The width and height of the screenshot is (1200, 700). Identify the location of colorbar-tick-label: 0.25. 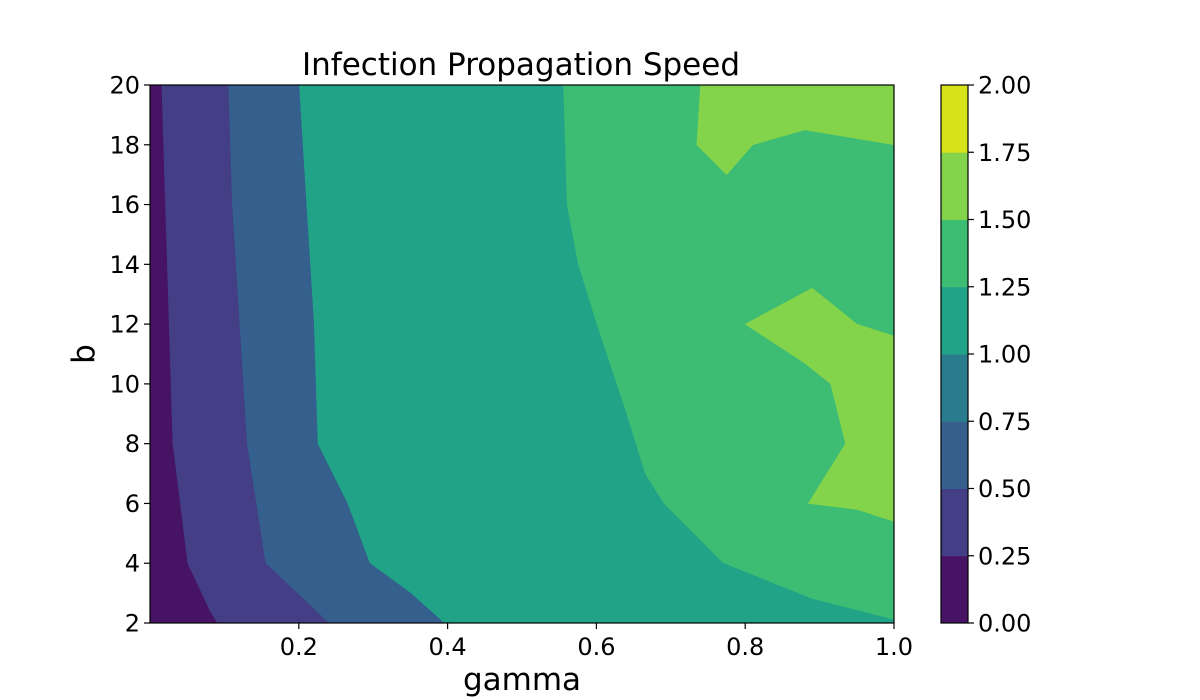
(1004, 556).